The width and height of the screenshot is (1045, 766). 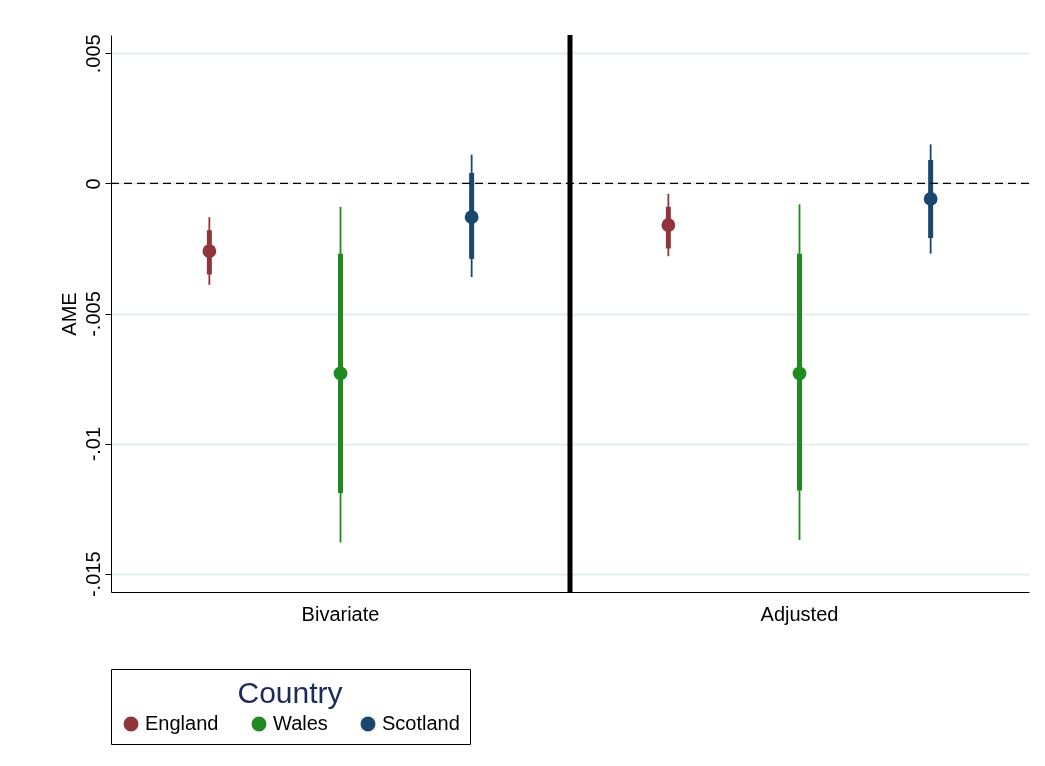 I want to click on legend-label: Scotland, so click(x=421, y=723).